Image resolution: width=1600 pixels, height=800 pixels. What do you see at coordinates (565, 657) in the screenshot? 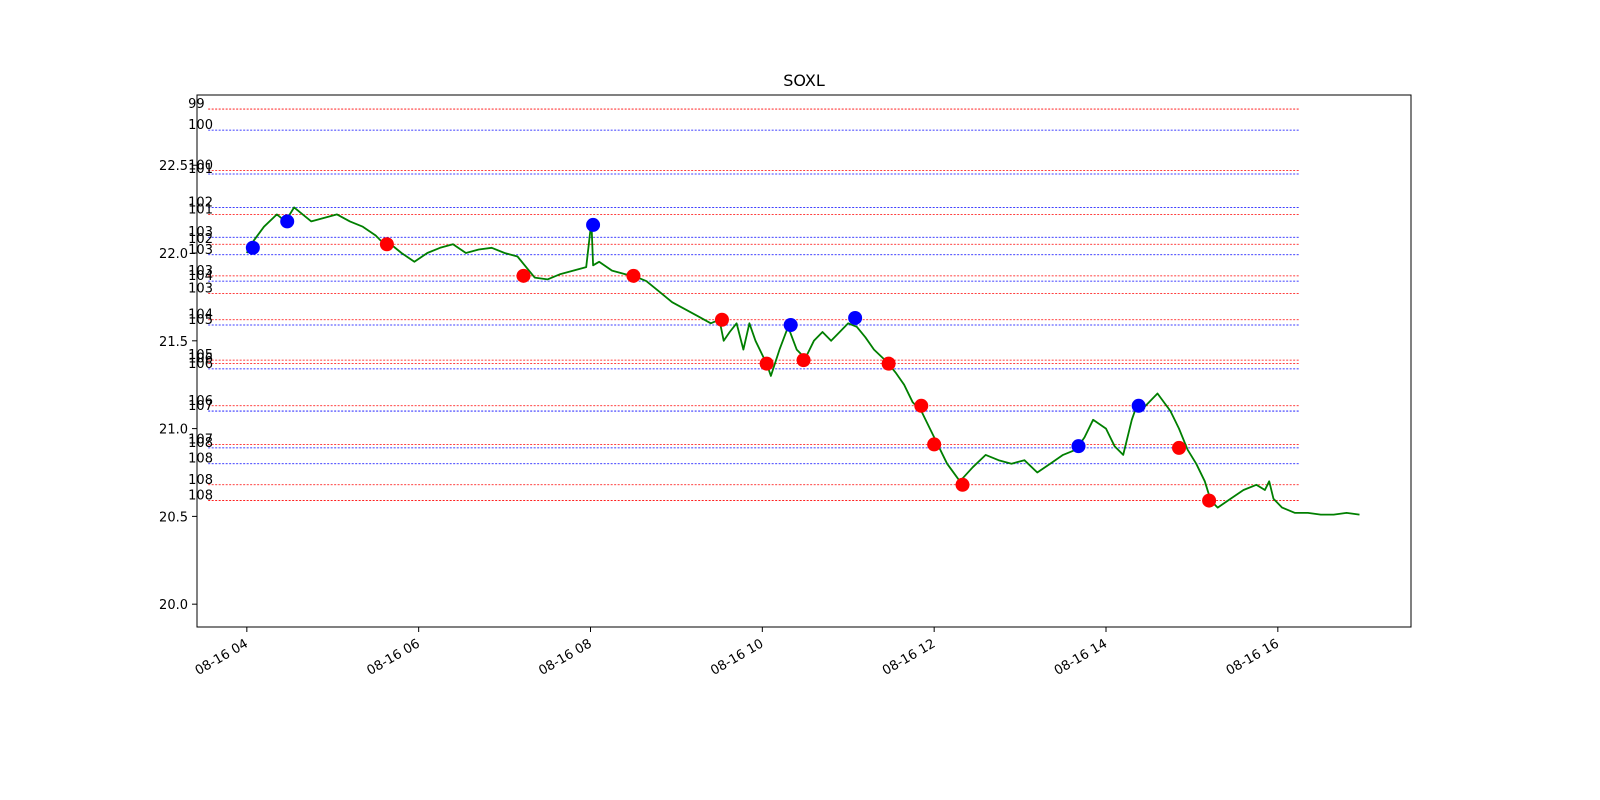
I see `x-tick-label: 08-16 08` at bounding box center [565, 657].